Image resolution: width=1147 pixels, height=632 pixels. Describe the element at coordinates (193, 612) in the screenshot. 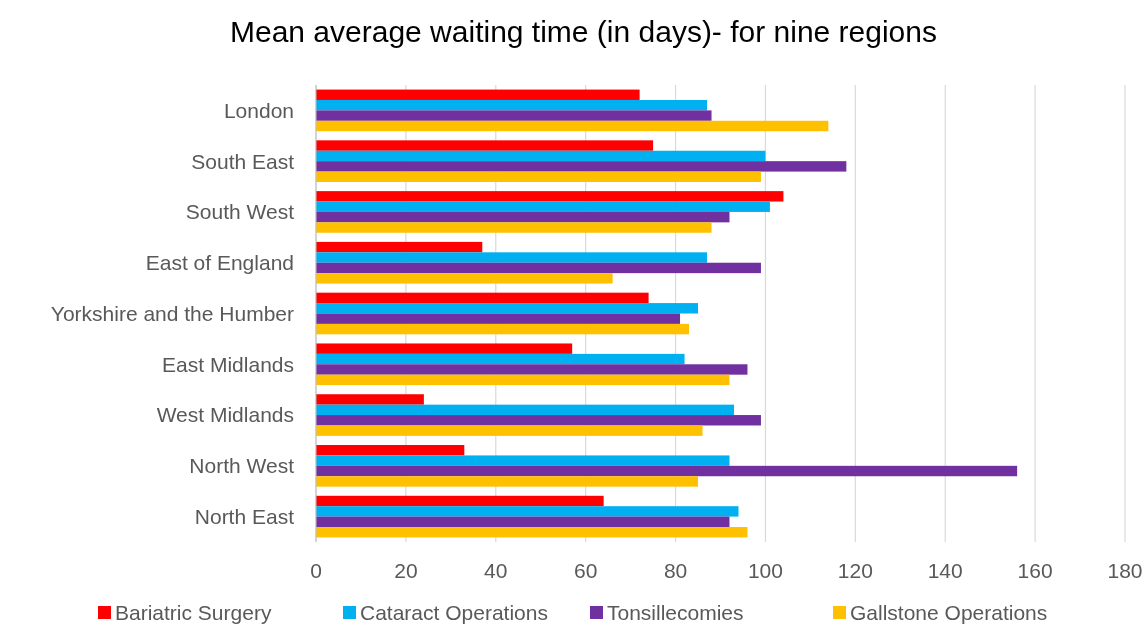

I see `legend-label: Bariatric Surgery` at that location.